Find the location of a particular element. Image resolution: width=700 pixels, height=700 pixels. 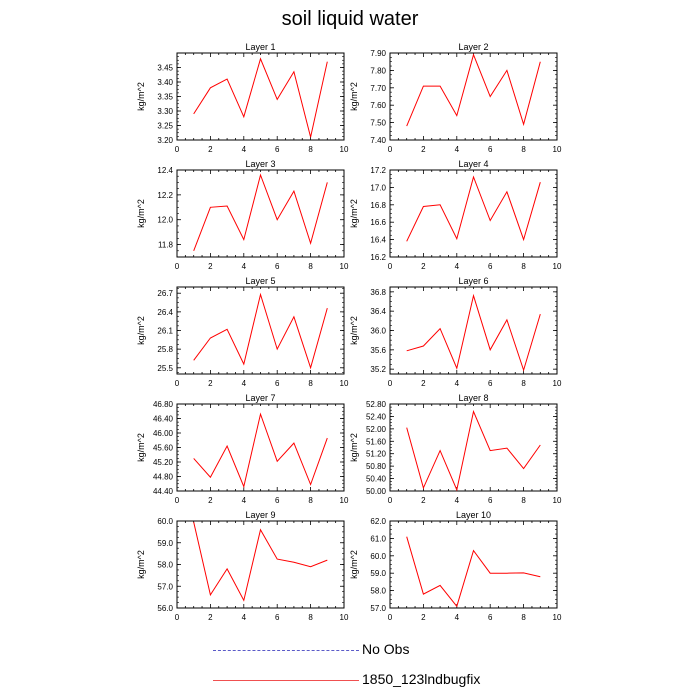

legend-swatch-run is located at coordinates (286, 680).